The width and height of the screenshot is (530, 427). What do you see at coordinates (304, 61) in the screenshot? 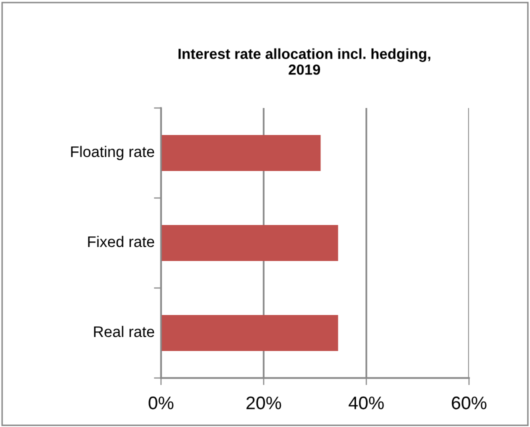
I see `chart-title: Interest rate allocation incl. hedging, 2019` at bounding box center [304, 61].